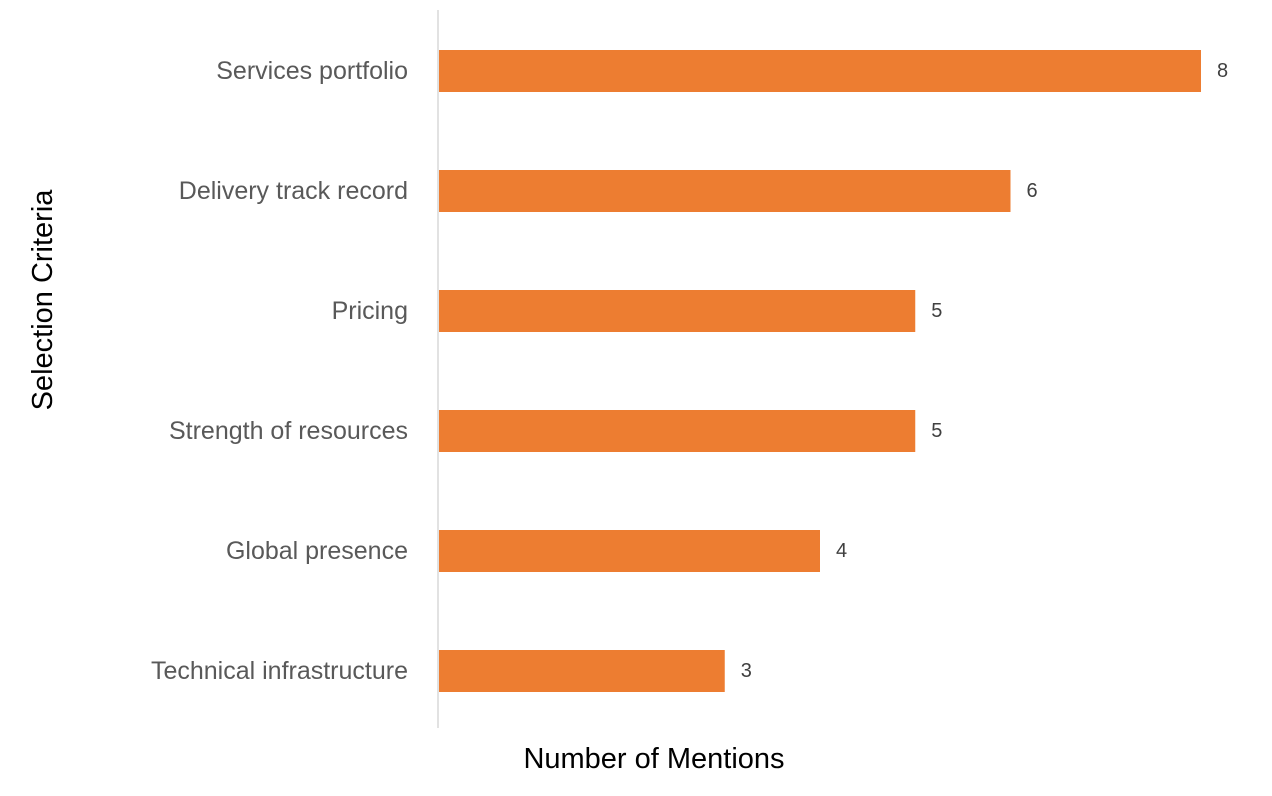  I want to click on category-label: Strength of resources, so click(288, 431).